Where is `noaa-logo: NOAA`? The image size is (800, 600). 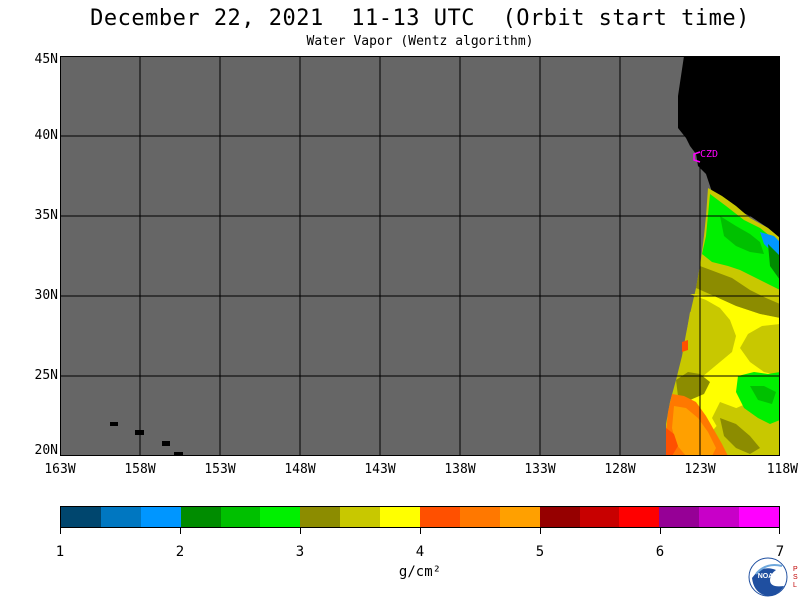 noaa-logo: NOAA is located at coordinates (768, 577).